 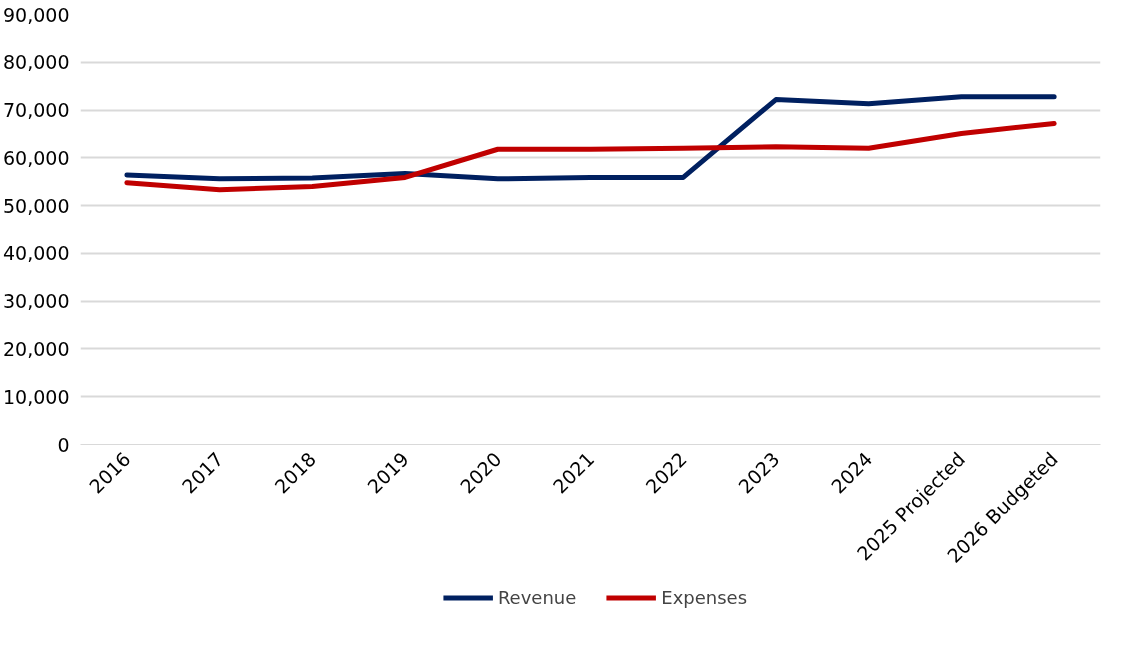 What do you see at coordinates (36, 205) in the screenshot?
I see `y-tick-label: 50,000` at bounding box center [36, 205].